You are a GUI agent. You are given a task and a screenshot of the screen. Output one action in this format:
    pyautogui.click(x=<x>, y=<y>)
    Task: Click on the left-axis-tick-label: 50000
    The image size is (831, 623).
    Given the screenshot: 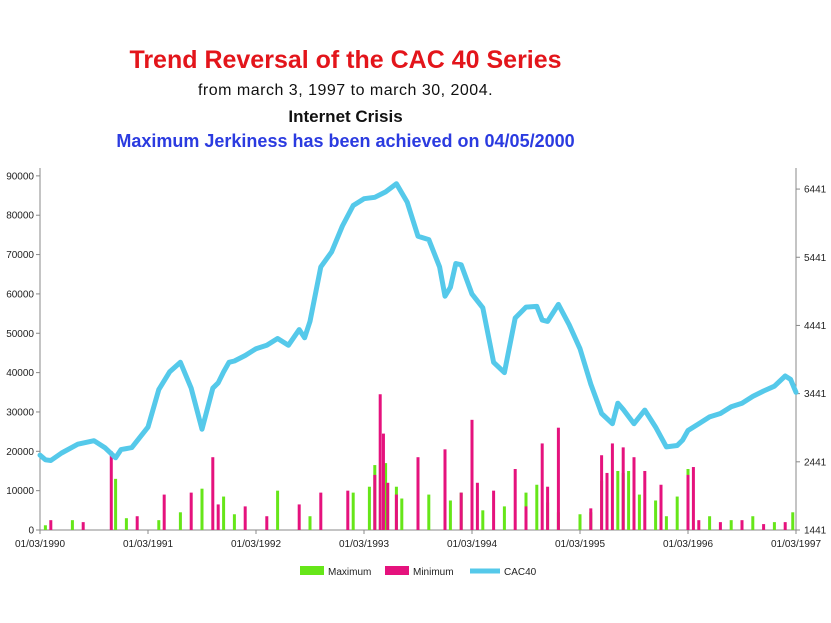 What is the action you would take?
    pyautogui.click(x=20, y=334)
    